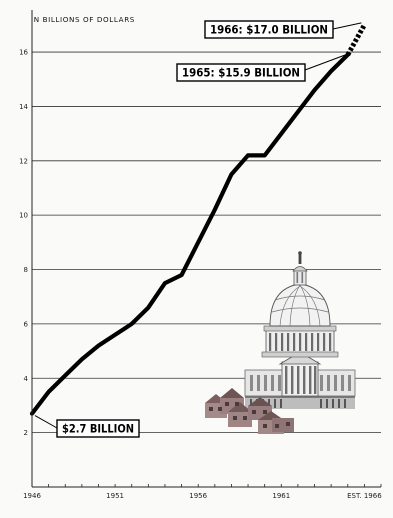  I want to click on callout-label-2: $2.7 BILLION, so click(98, 429).